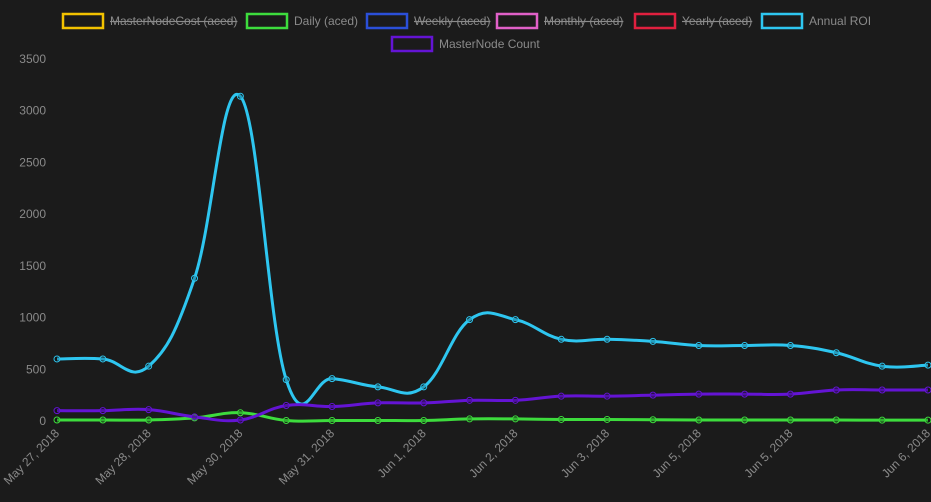  I want to click on legend-label: Annual ROI, so click(840, 21).